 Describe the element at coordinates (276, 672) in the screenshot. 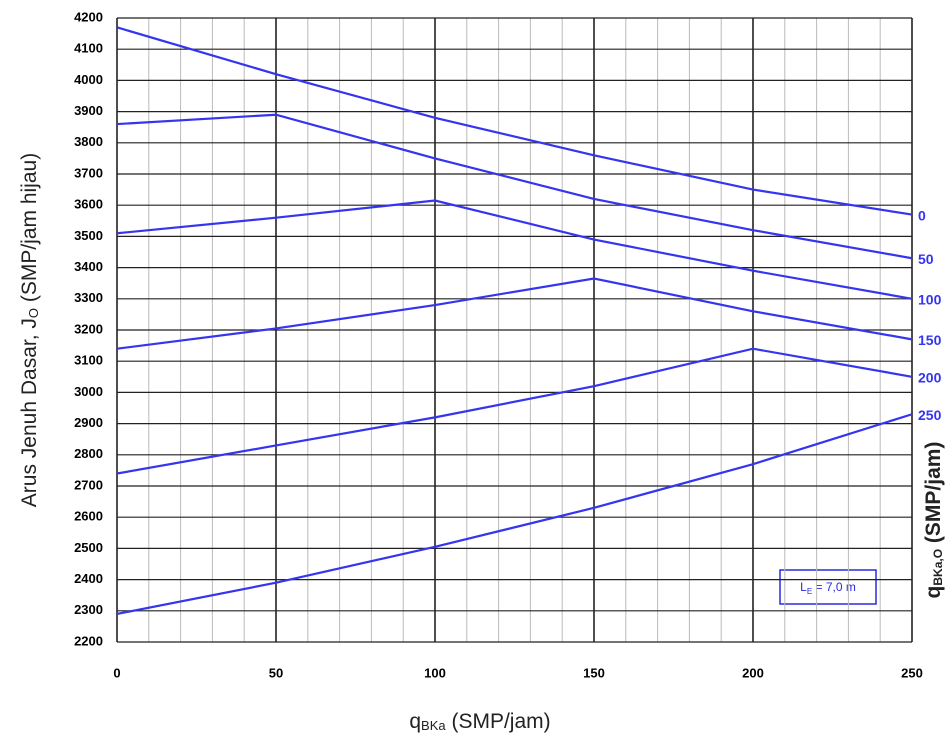

I see `x-tick-label: 50` at that location.